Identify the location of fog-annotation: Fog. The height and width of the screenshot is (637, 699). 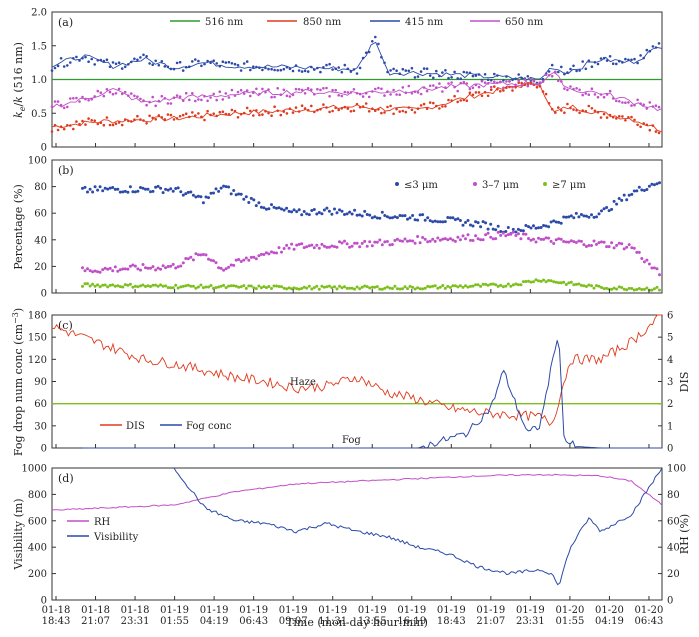
(351, 440).